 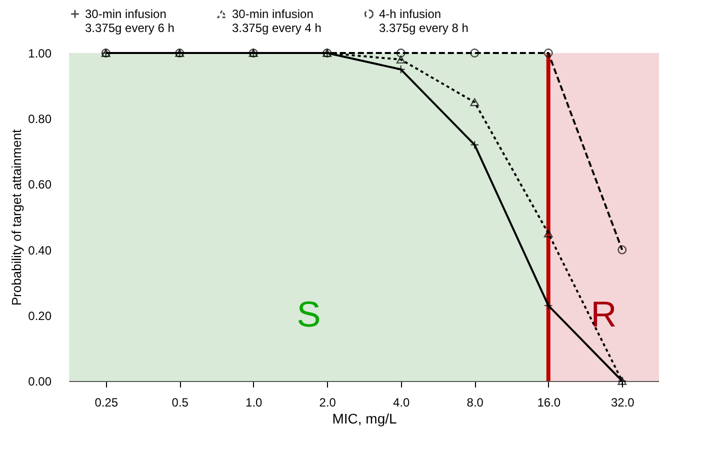 What do you see at coordinates (40, 315) in the screenshot?
I see `y-tick-label: 0.20` at bounding box center [40, 315].